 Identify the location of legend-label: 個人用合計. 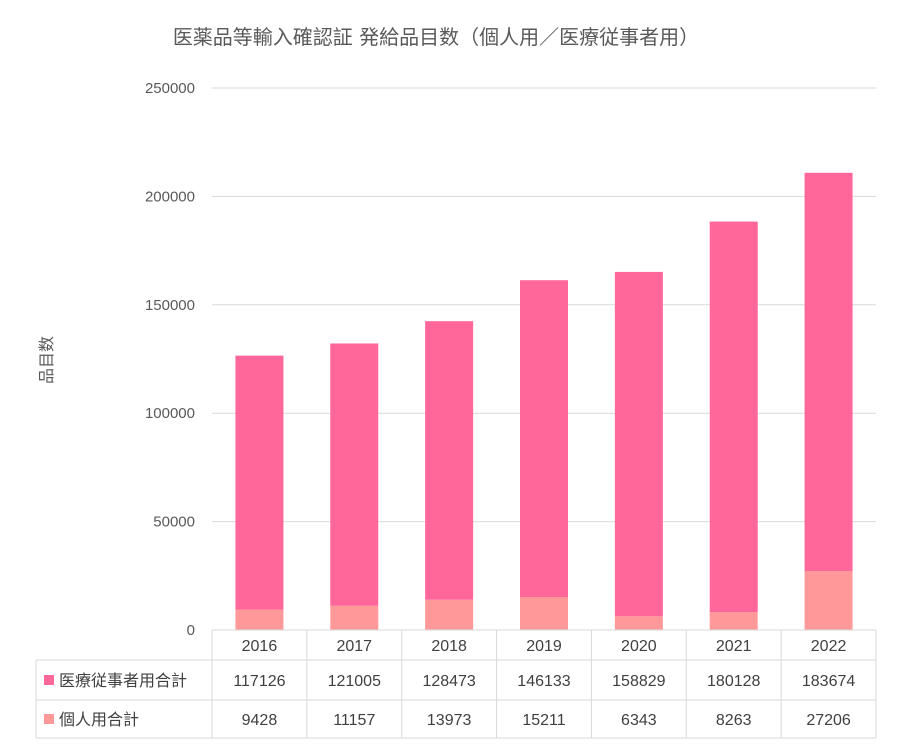
(99, 719).